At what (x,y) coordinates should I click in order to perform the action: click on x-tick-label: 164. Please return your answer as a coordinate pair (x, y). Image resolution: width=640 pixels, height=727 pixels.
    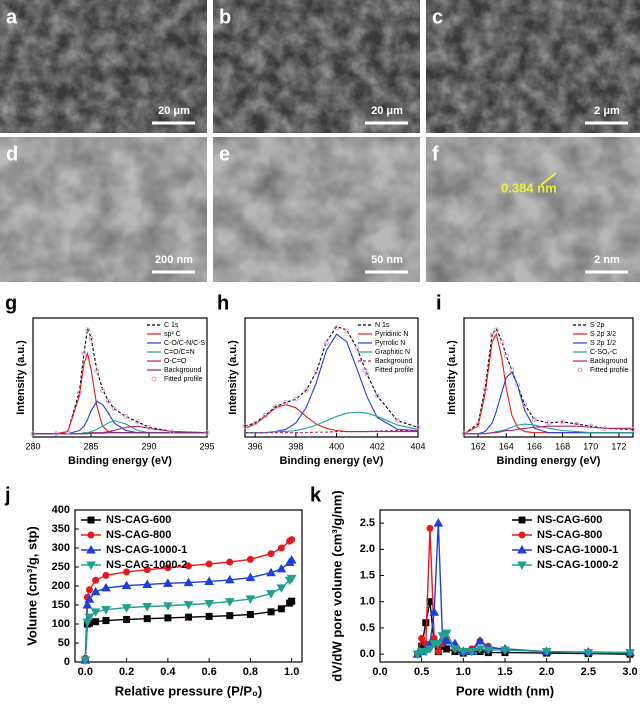
    Looking at the image, I should click on (506, 446).